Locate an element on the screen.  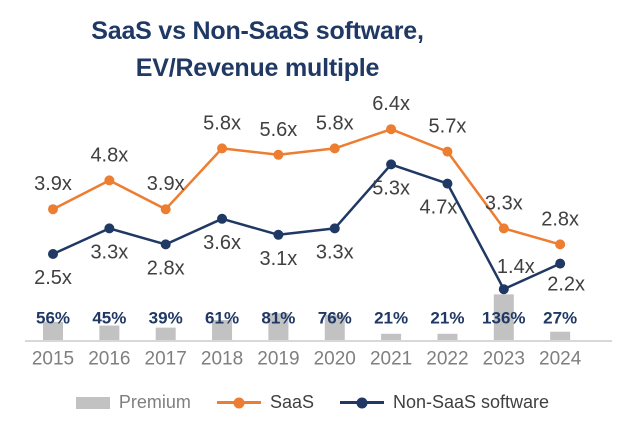
premium-value-label: 56% is located at coordinates (53, 318).